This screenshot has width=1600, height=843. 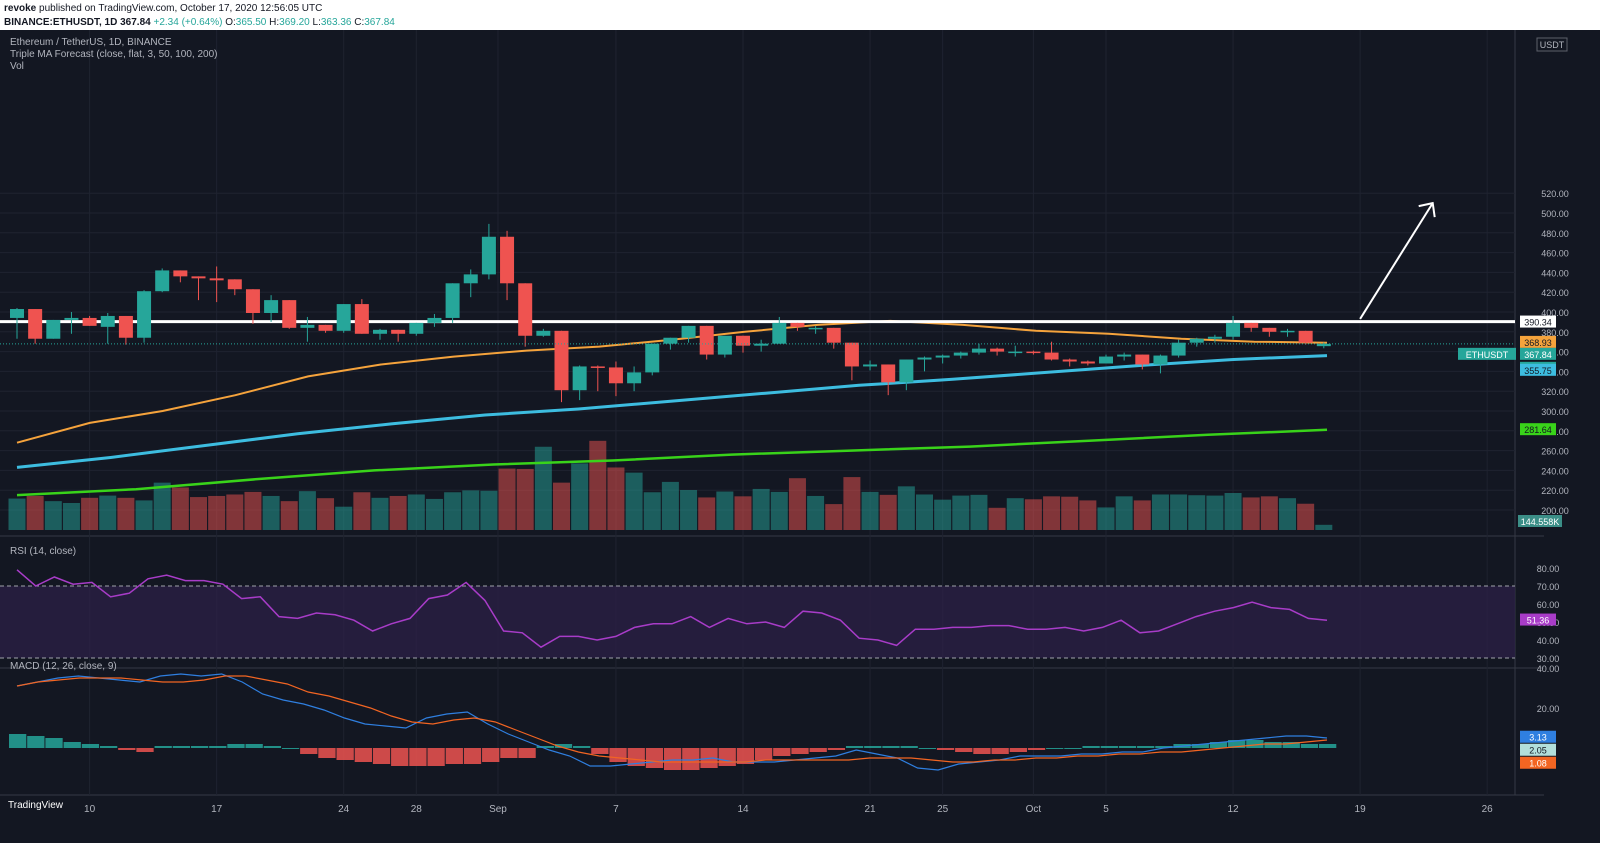 I want to click on legend-vol: Vol, so click(x=17, y=66).